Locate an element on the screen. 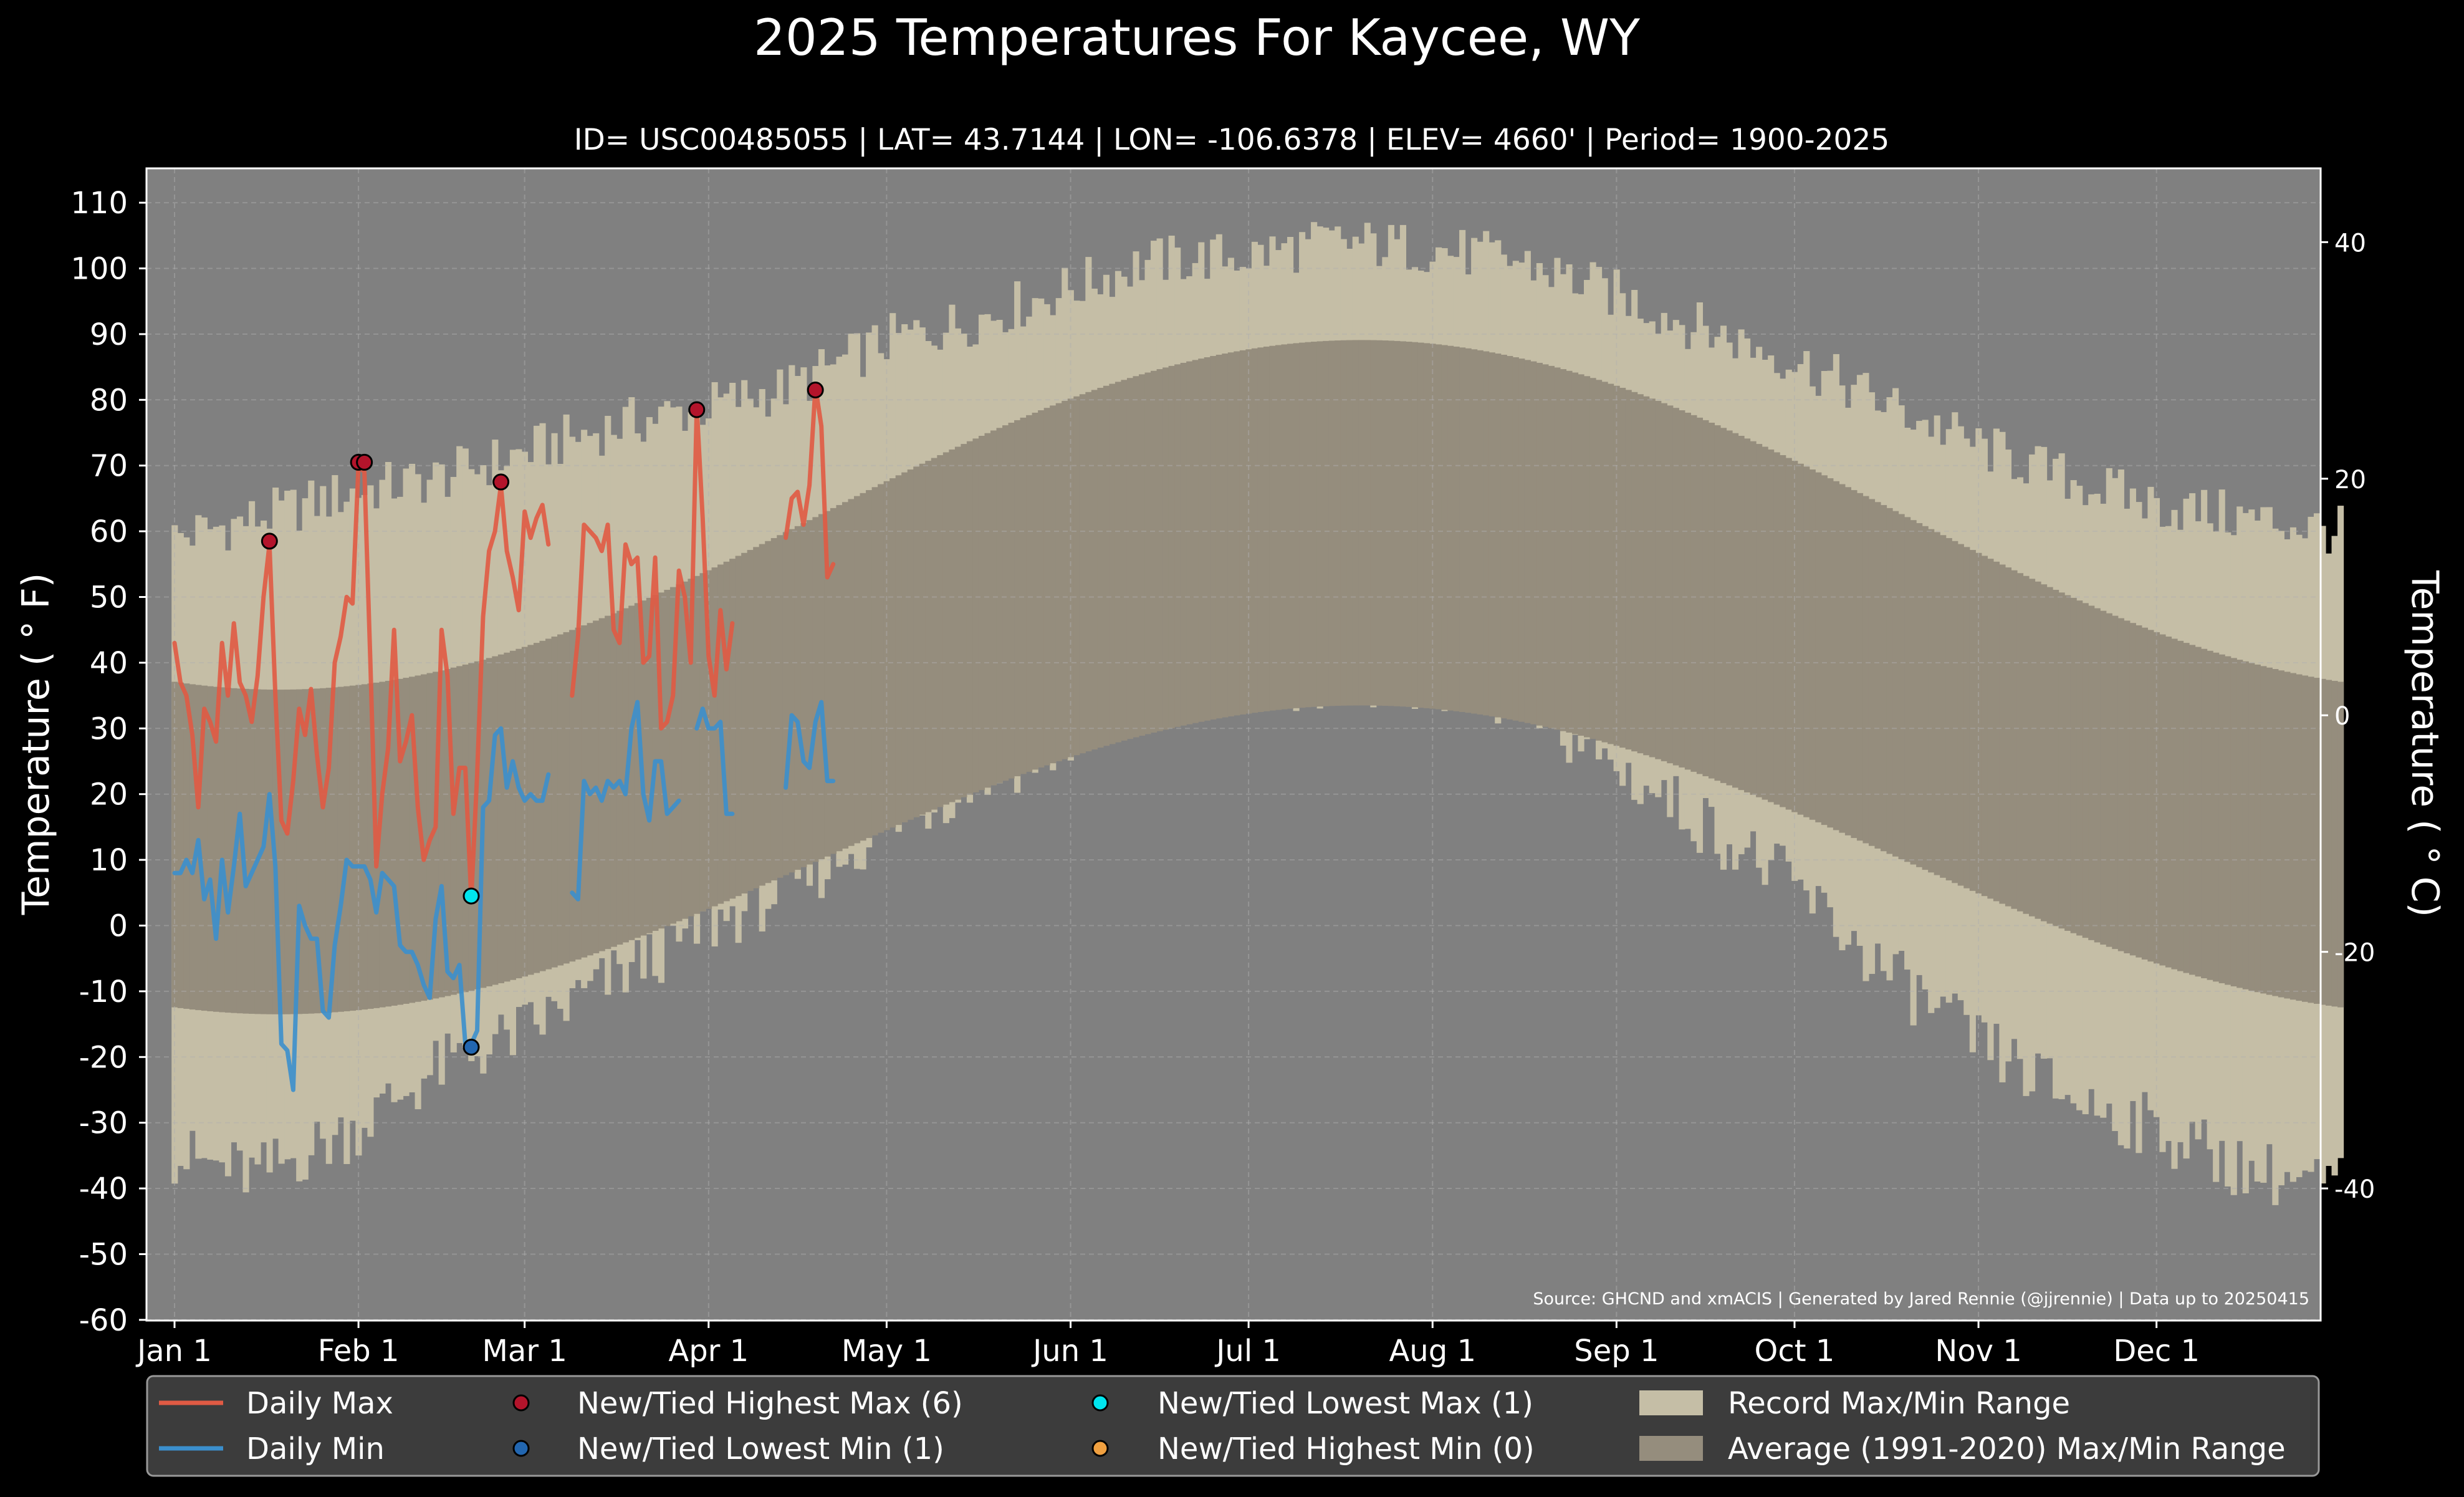 This screenshot has height=1497, width=2464. y2-tick-label: -20 is located at coordinates (2354, 953).